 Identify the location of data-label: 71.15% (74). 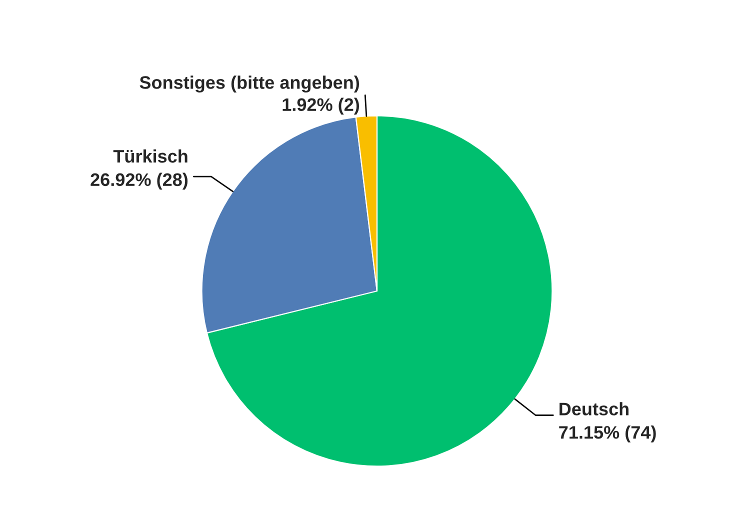
(607, 434).